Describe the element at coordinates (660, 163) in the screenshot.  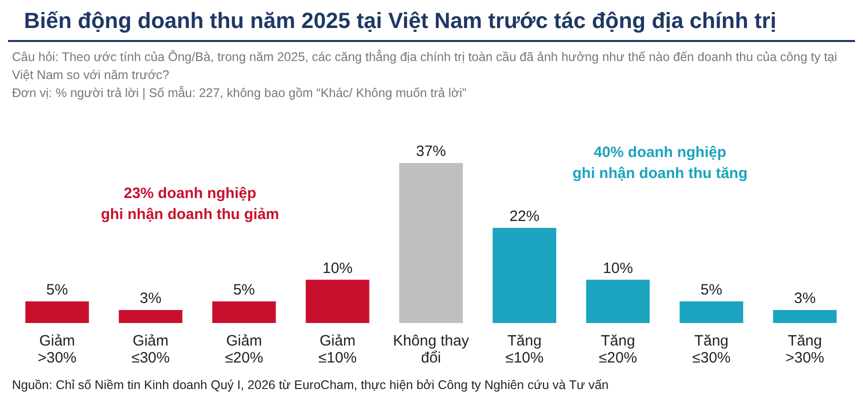
I see `annotation: 40% doanh nghiệp ghi nhận doanh thu tăng` at that location.